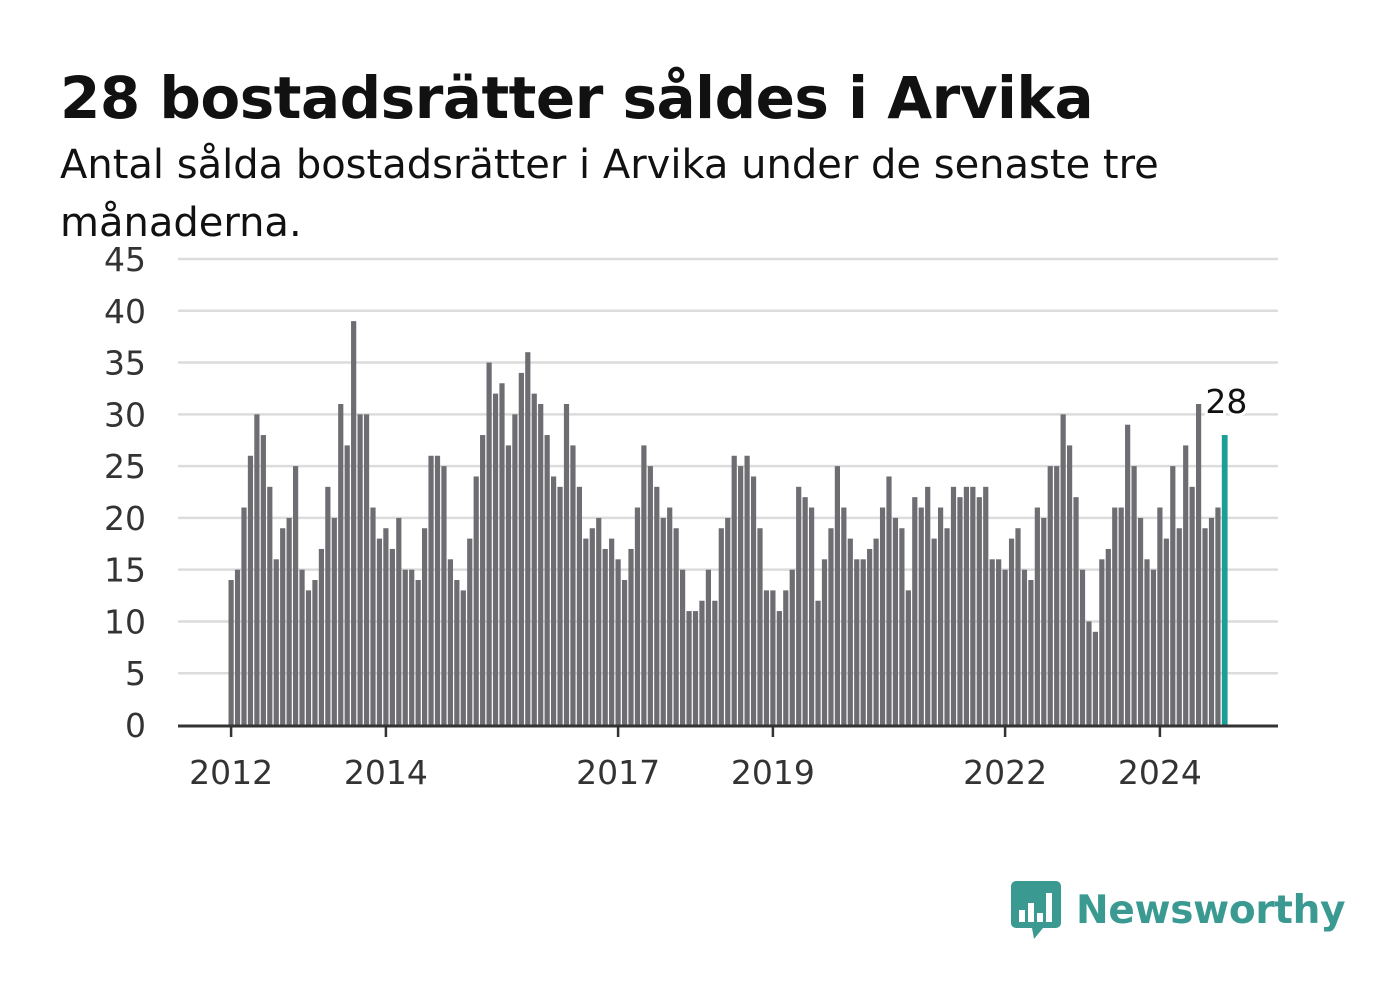 This screenshot has height=999, width=1382. I want to click on y-tick-label: 30, so click(125, 414).